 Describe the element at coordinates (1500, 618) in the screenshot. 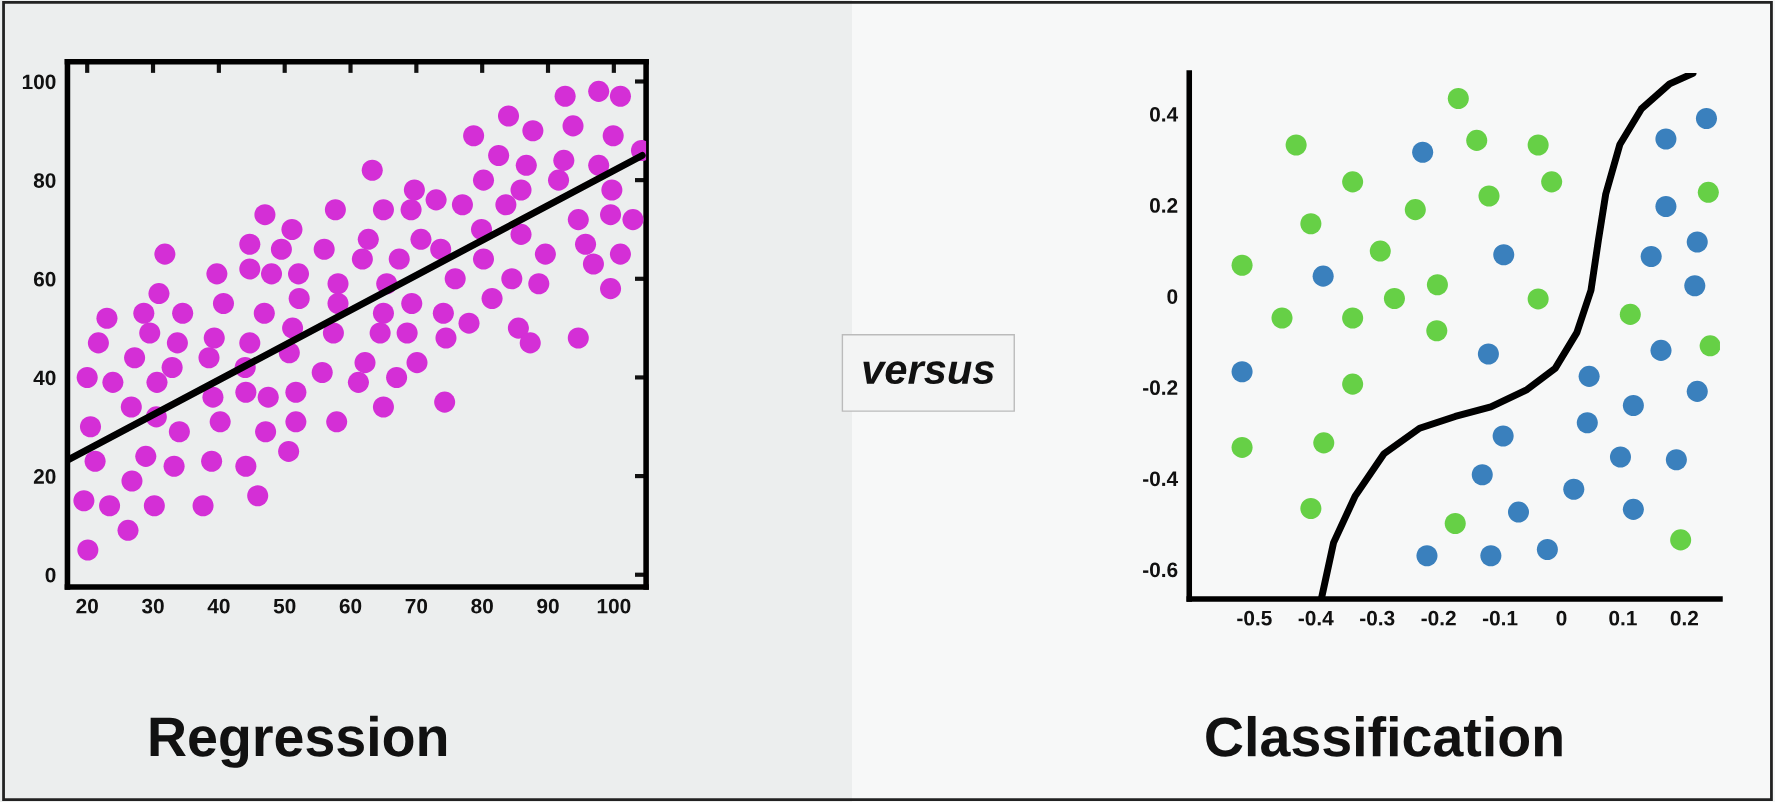

I see `x-tick-label: -0.1` at that location.